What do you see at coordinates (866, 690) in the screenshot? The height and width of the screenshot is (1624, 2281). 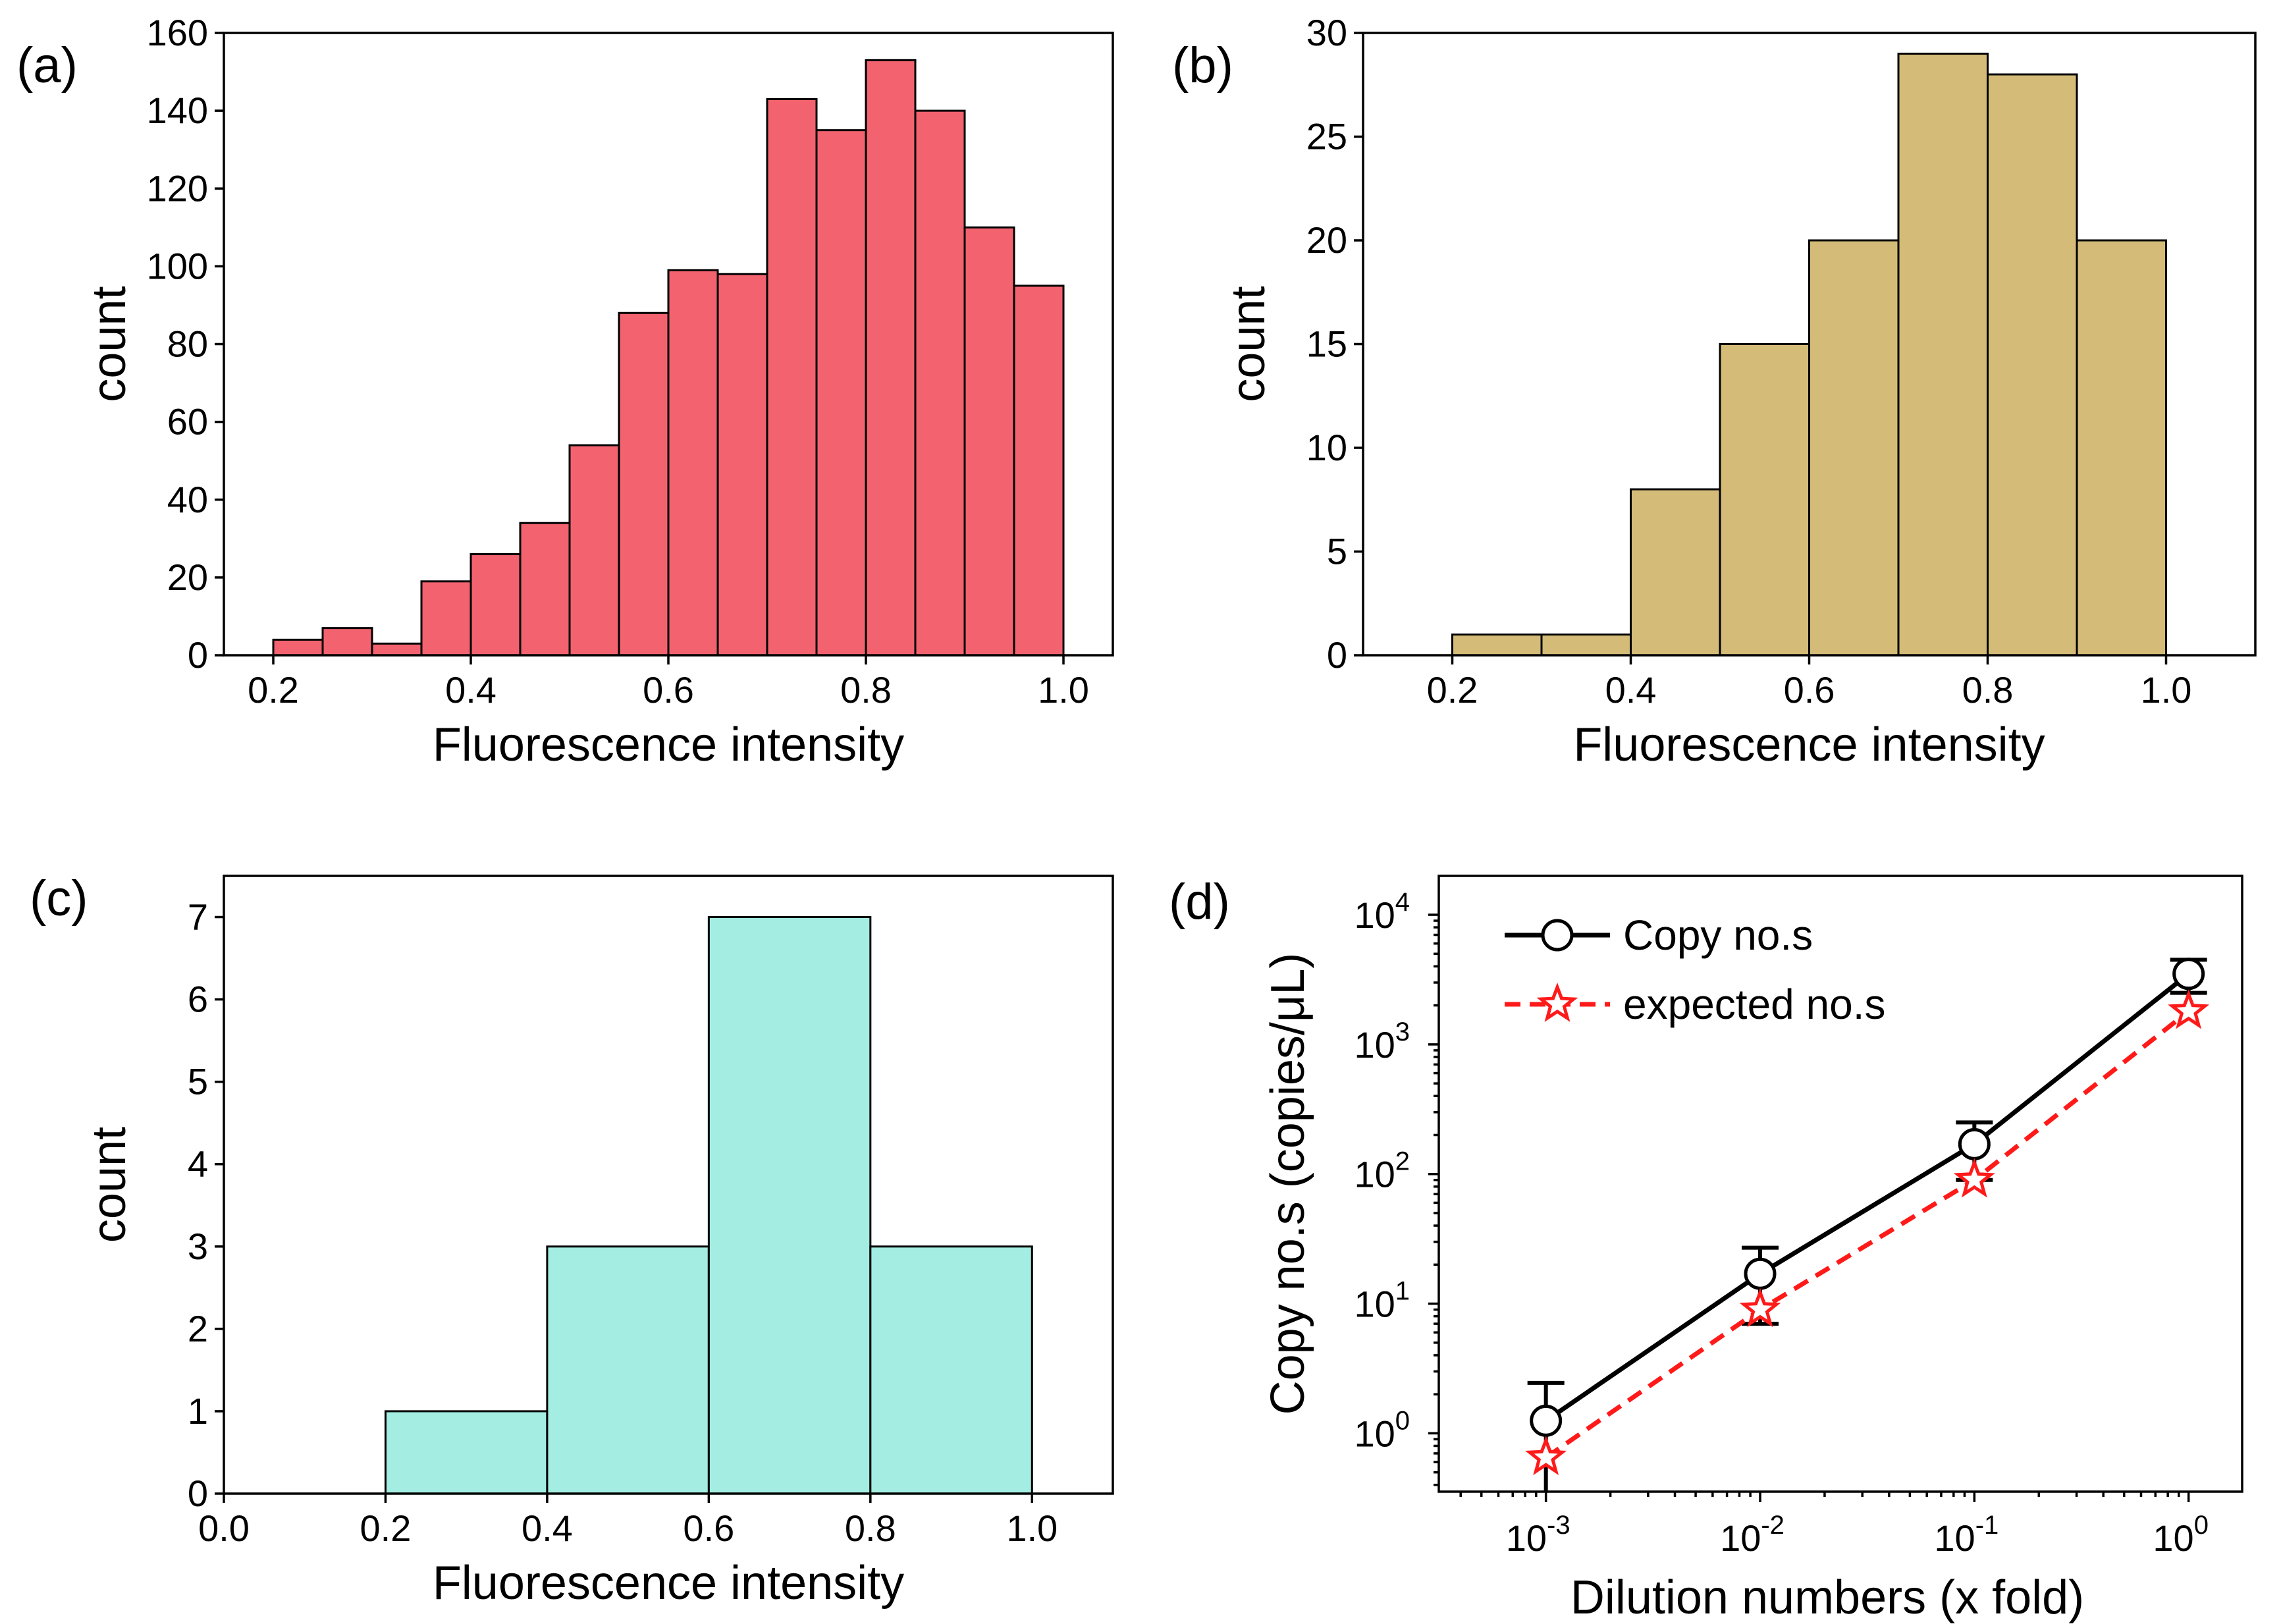 I see `xtick-label-a-3: 0.8` at bounding box center [866, 690].